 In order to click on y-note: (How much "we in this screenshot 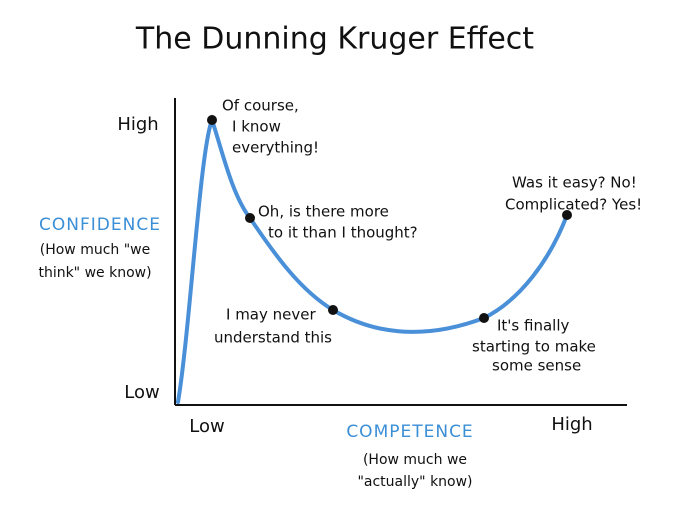, I will do `click(95, 250)`.